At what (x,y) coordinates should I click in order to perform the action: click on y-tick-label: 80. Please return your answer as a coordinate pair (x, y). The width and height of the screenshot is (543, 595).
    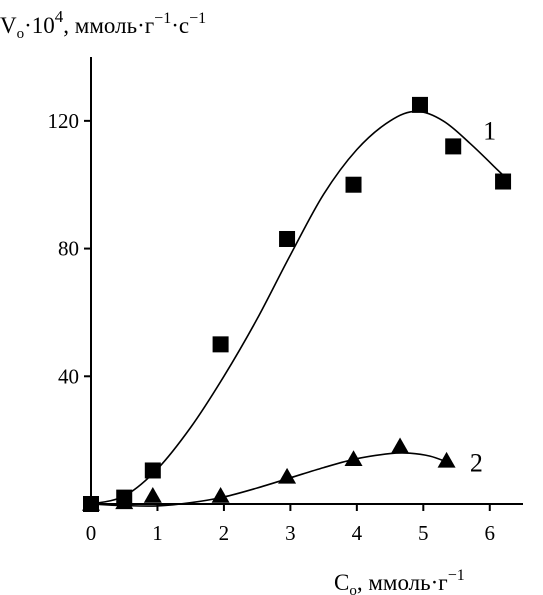
    Looking at the image, I should click on (68, 249).